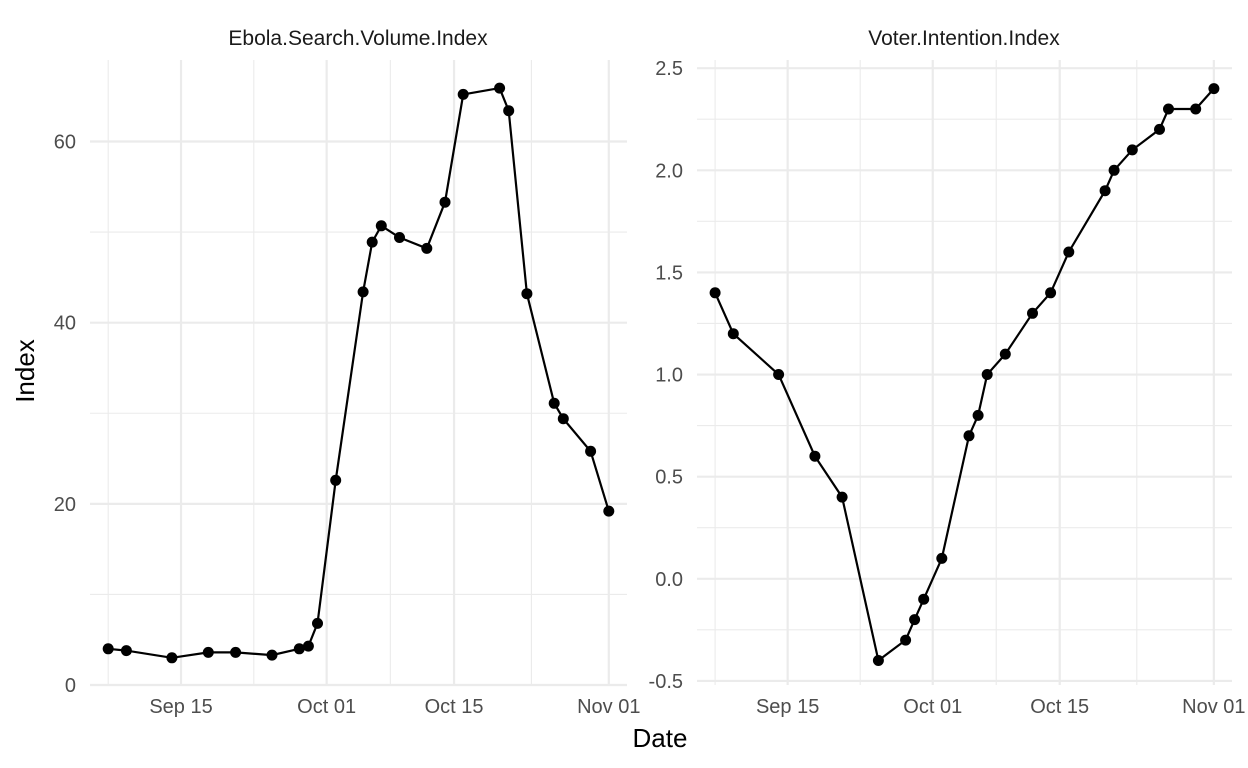 The image size is (1248, 768). What do you see at coordinates (70, 686) in the screenshot?
I see `y-tick-label: 0` at bounding box center [70, 686].